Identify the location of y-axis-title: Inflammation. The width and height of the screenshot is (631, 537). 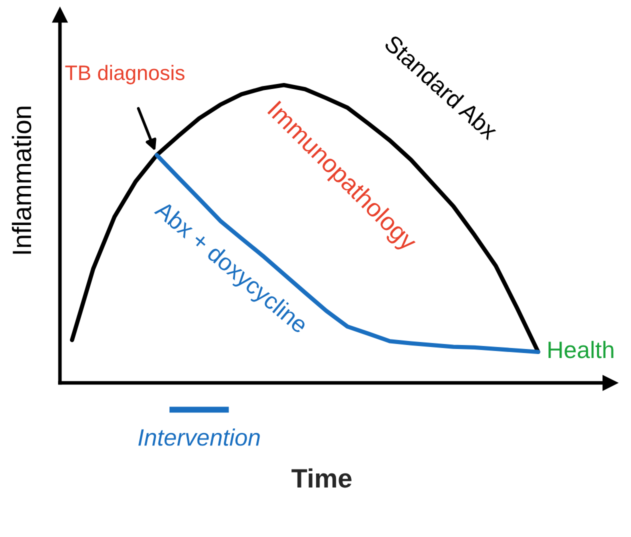
(22, 180).